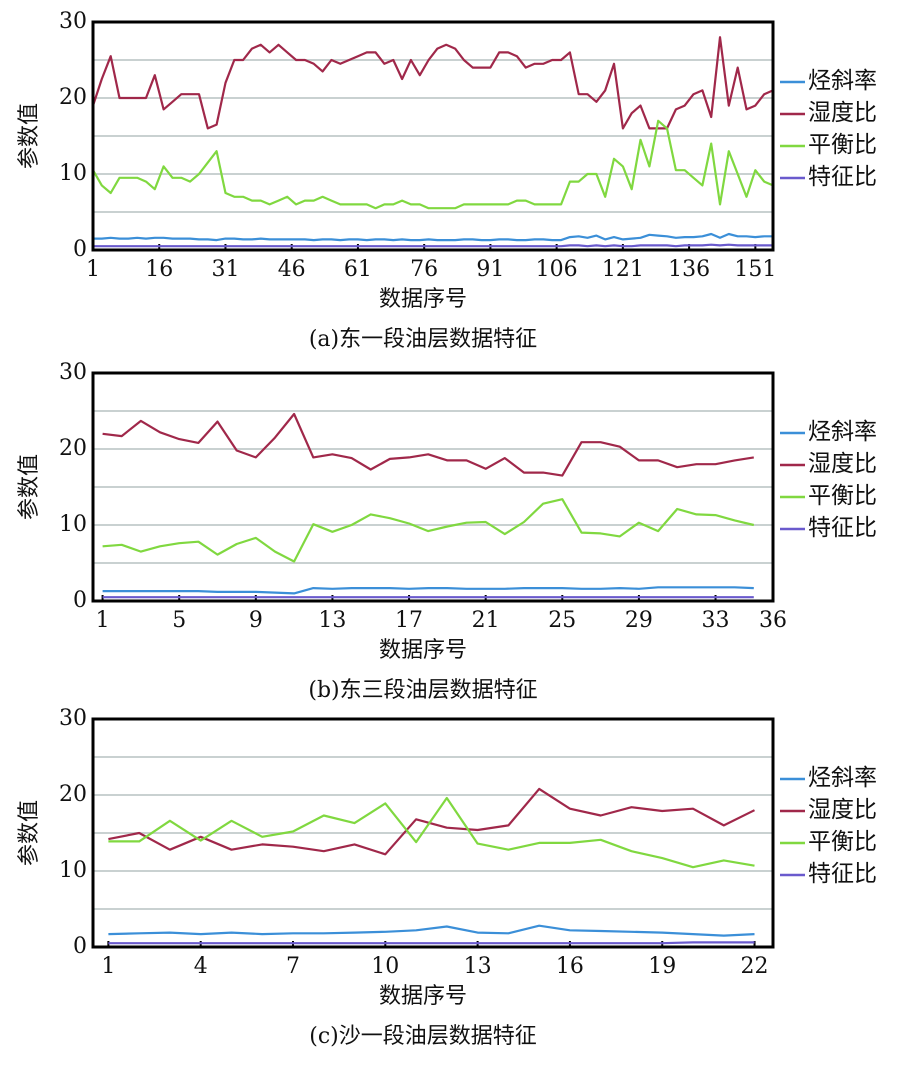 This screenshot has width=910, height=1081. Describe the element at coordinates (486, 620) in the screenshot. I see `x-tick-label: 21` at that location.